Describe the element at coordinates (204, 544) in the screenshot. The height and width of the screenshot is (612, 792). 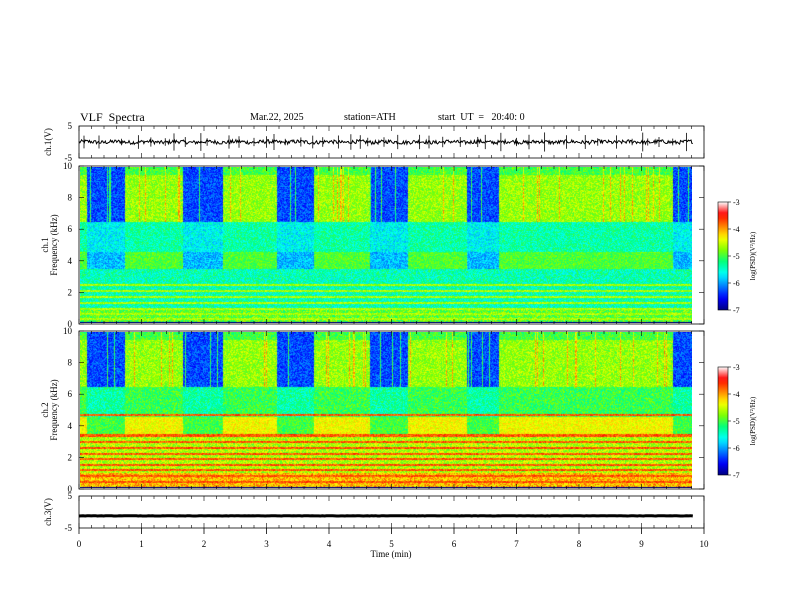
I see `x-tick-label: 2` at that location.